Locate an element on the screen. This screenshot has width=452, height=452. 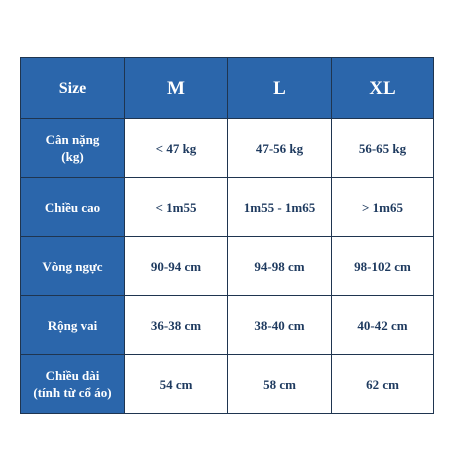
value-cell: 40-42 cm is located at coordinates (382, 325).